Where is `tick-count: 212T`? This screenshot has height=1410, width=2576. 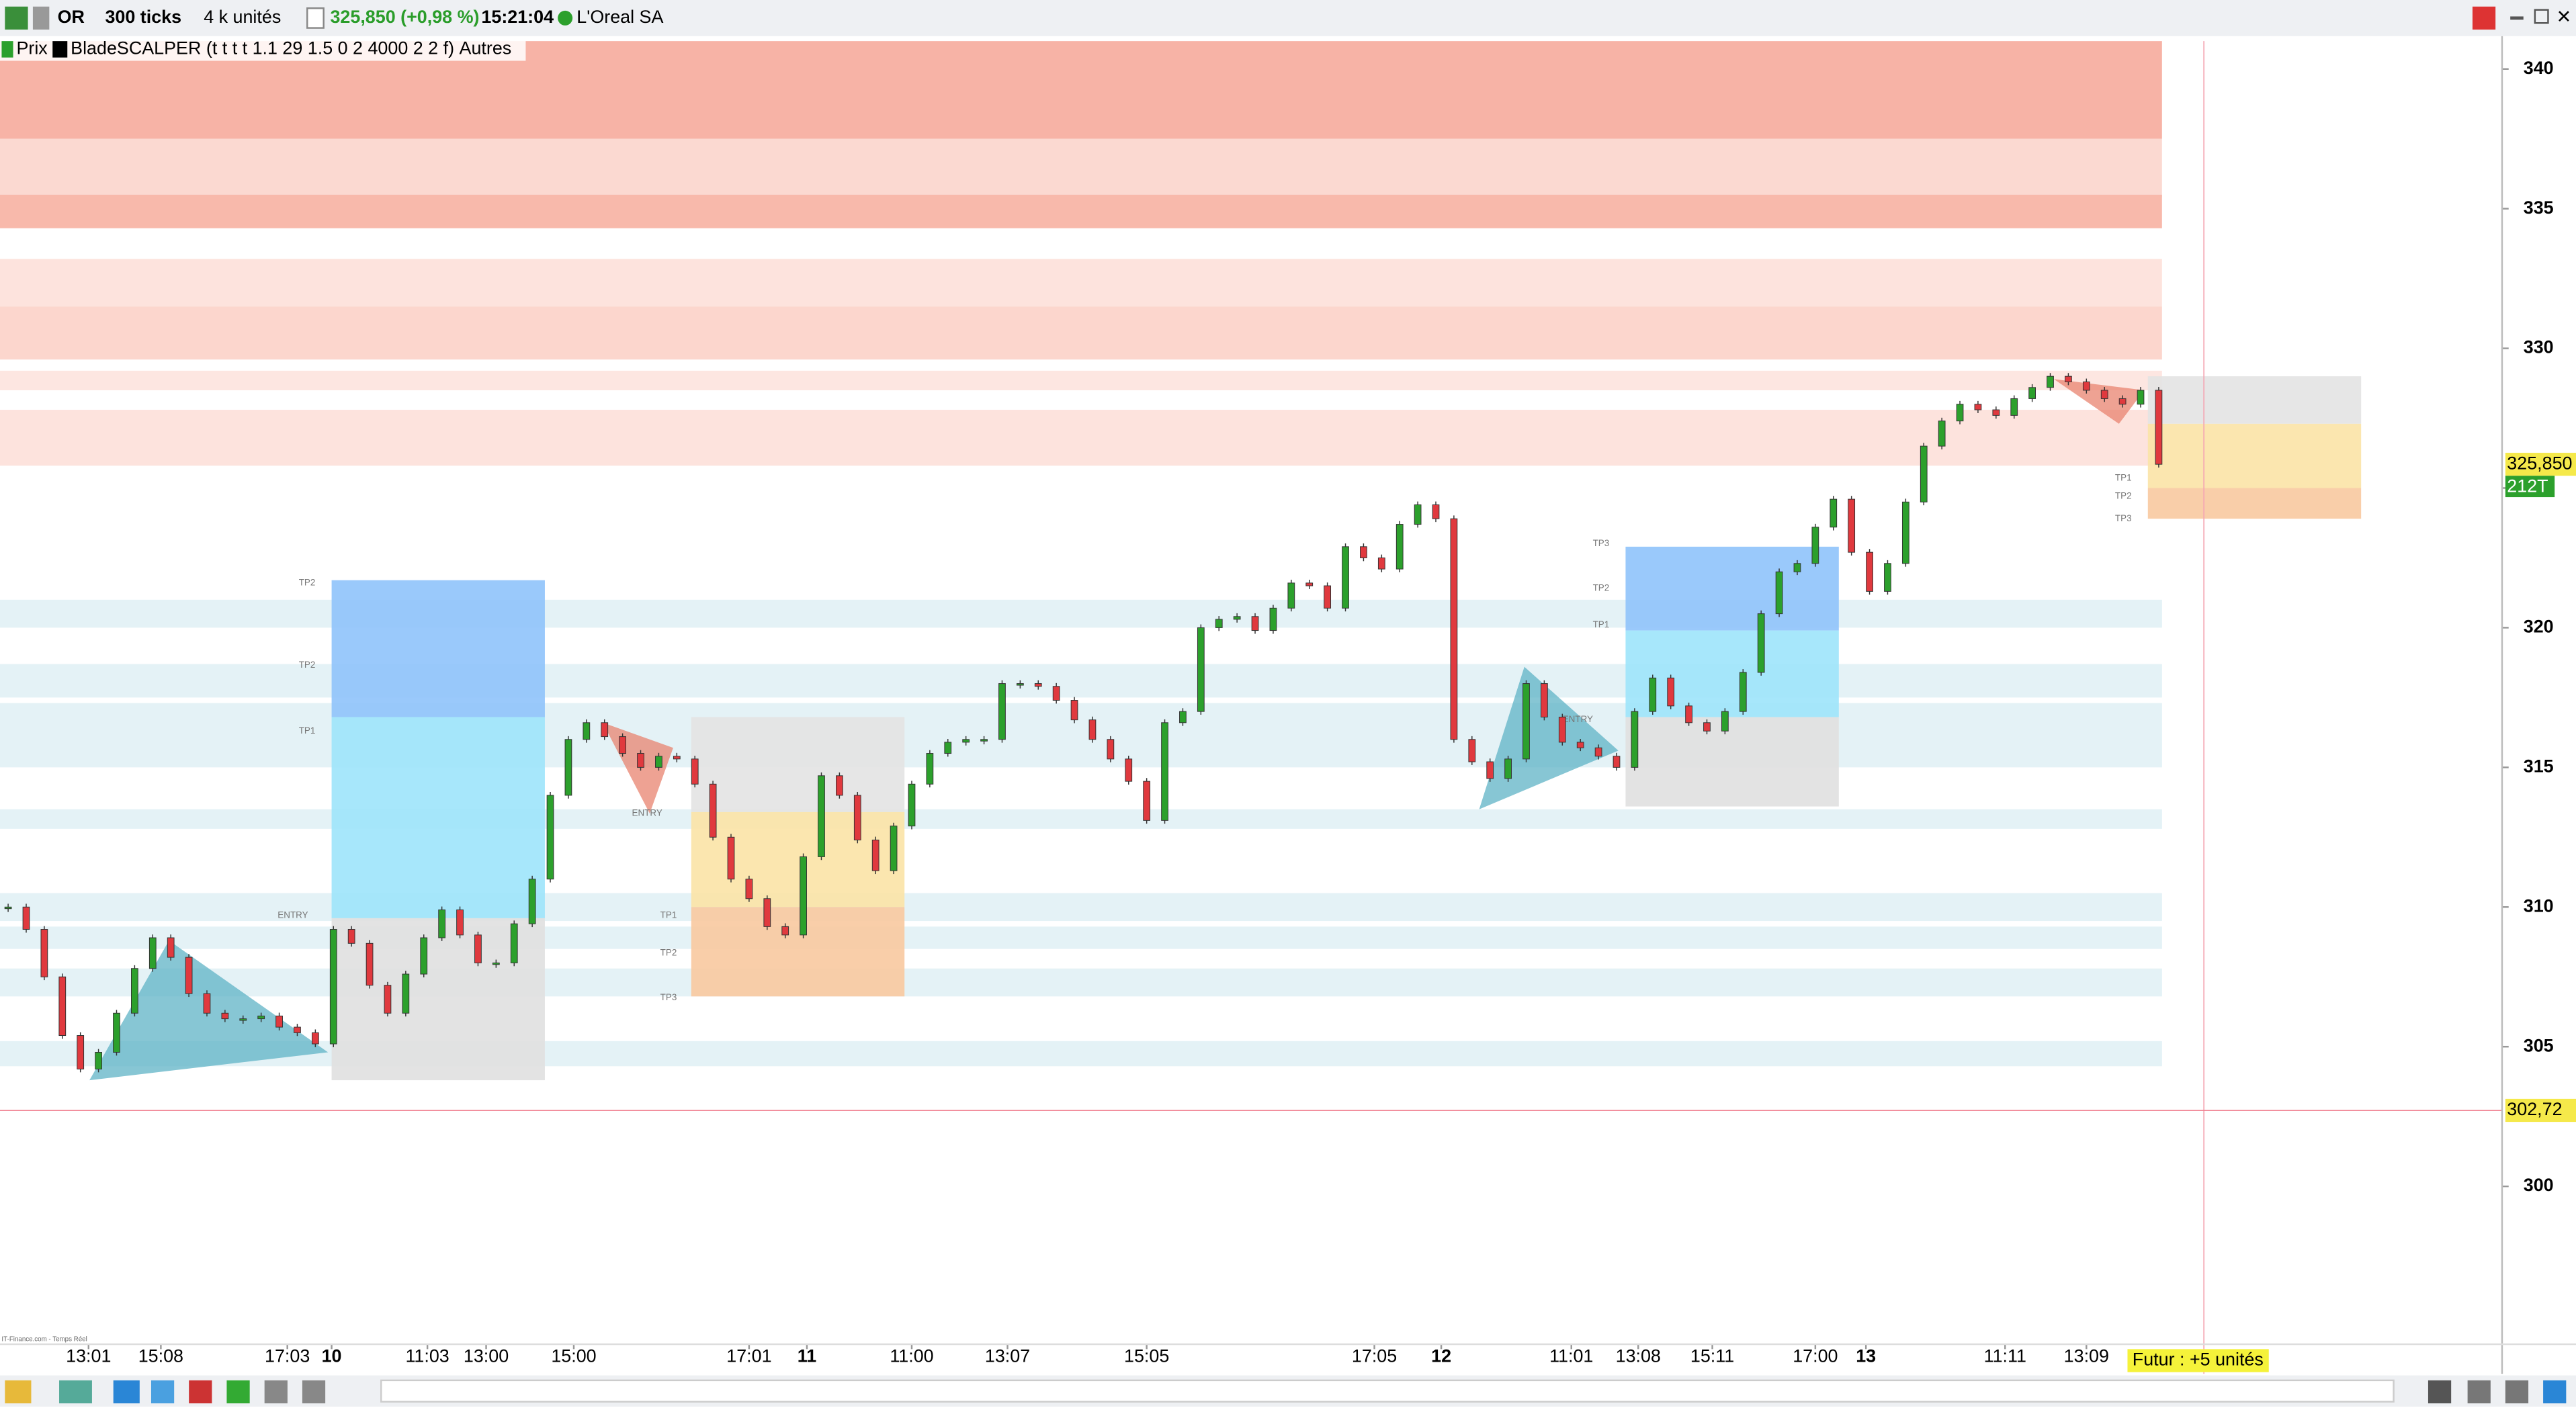
tick-count: 212T is located at coordinates (2527, 486).